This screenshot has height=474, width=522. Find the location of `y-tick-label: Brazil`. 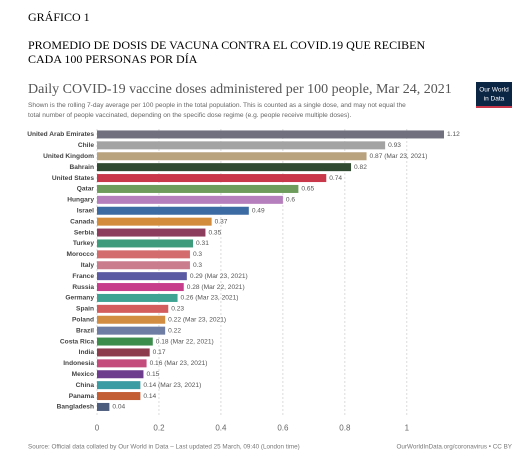

y-tick-label: Brazil is located at coordinates (85, 330).